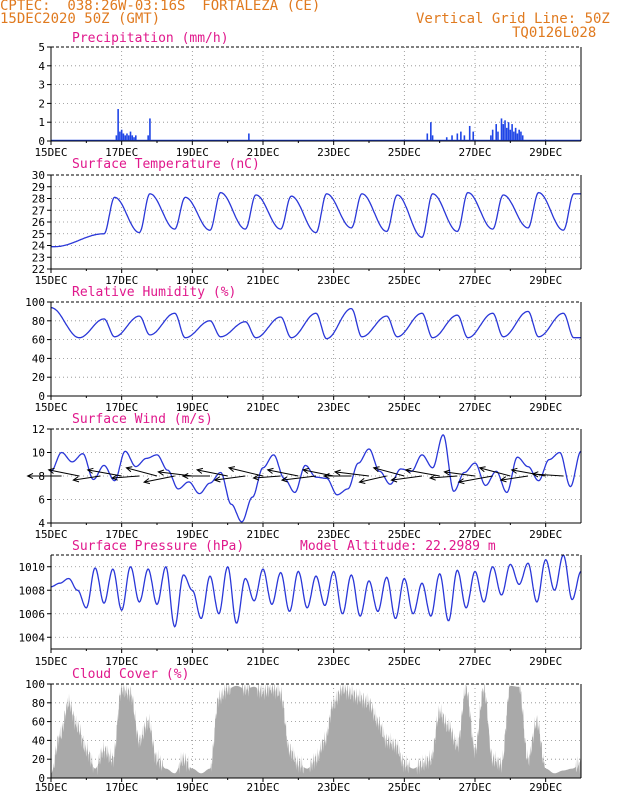 The width and height of the screenshot is (618, 800). Describe the element at coordinates (142, 419) in the screenshot. I see `panel-title: Surface Wind (m/s)` at that location.